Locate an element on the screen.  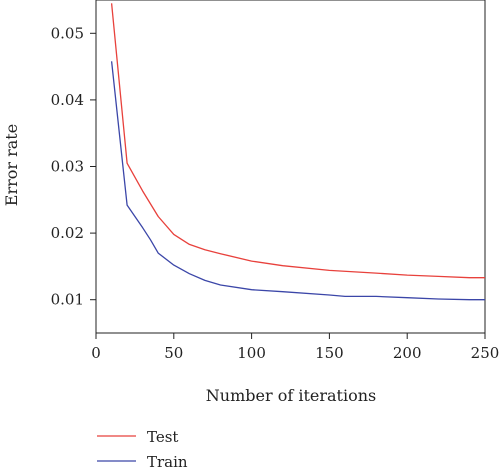
x-tick-label: 200 is located at coordinates (407, 353).